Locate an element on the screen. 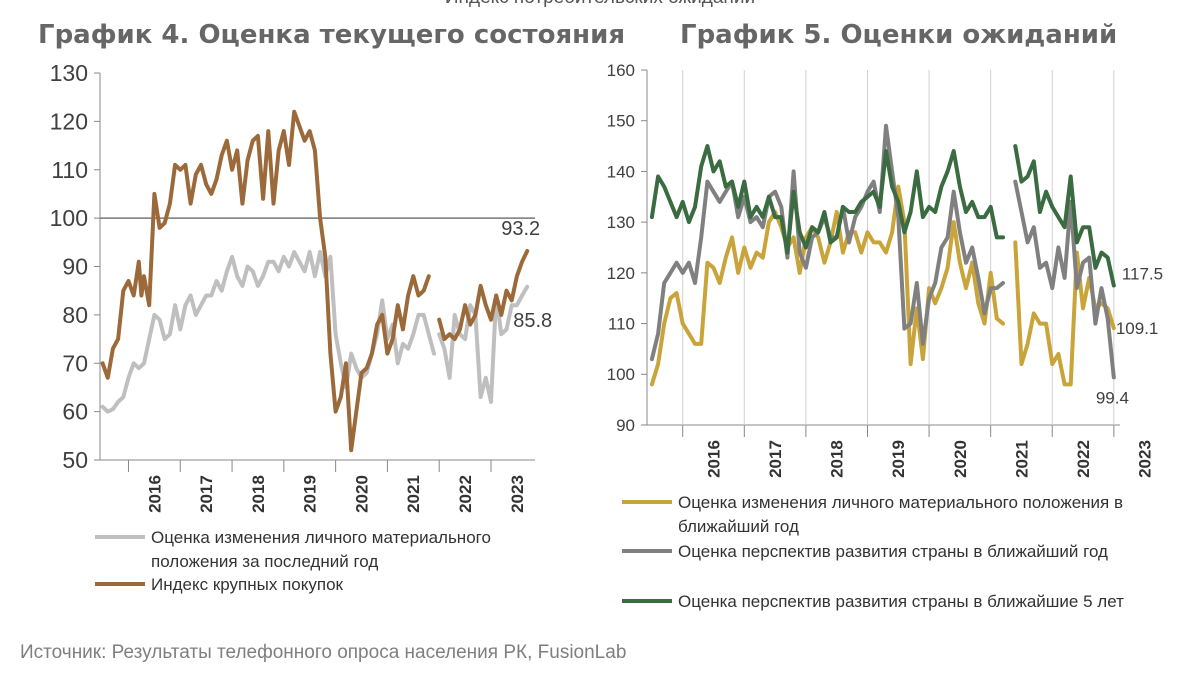  series-end-label: 93.2 is located at coordinates (520, 229).